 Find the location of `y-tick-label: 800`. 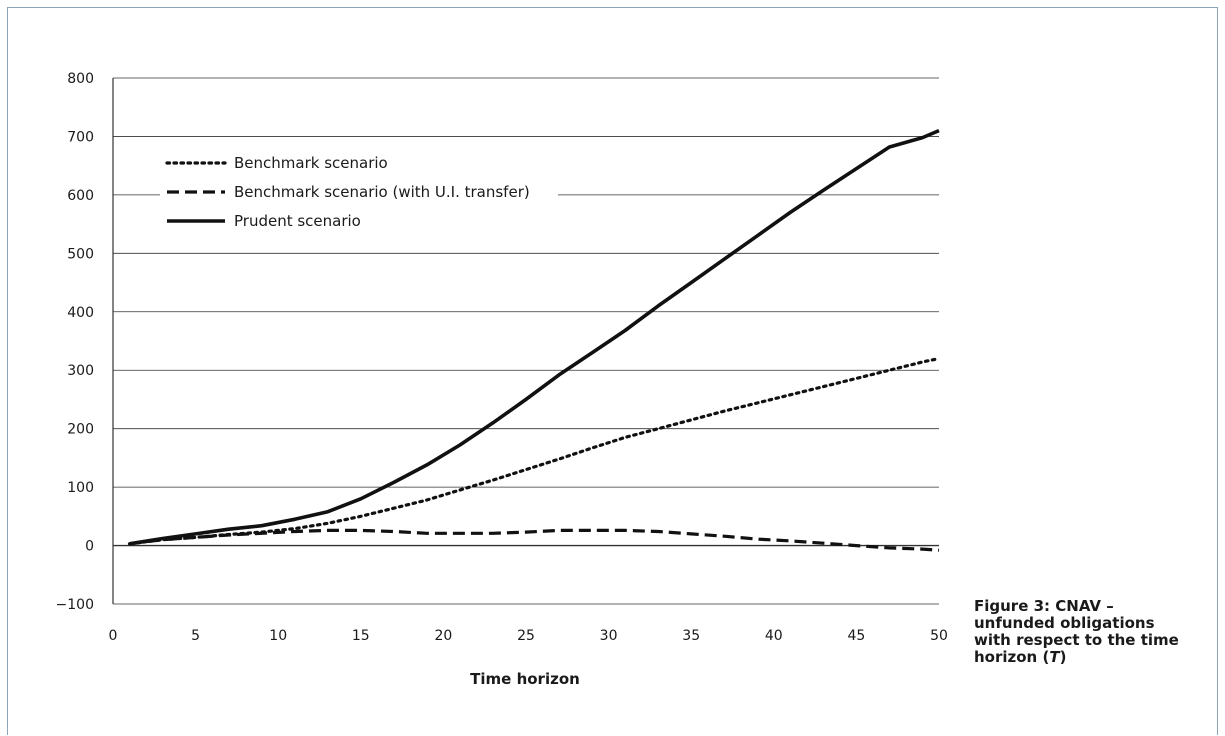

y-tick-label: 800 is located at coordinates (80, 79).